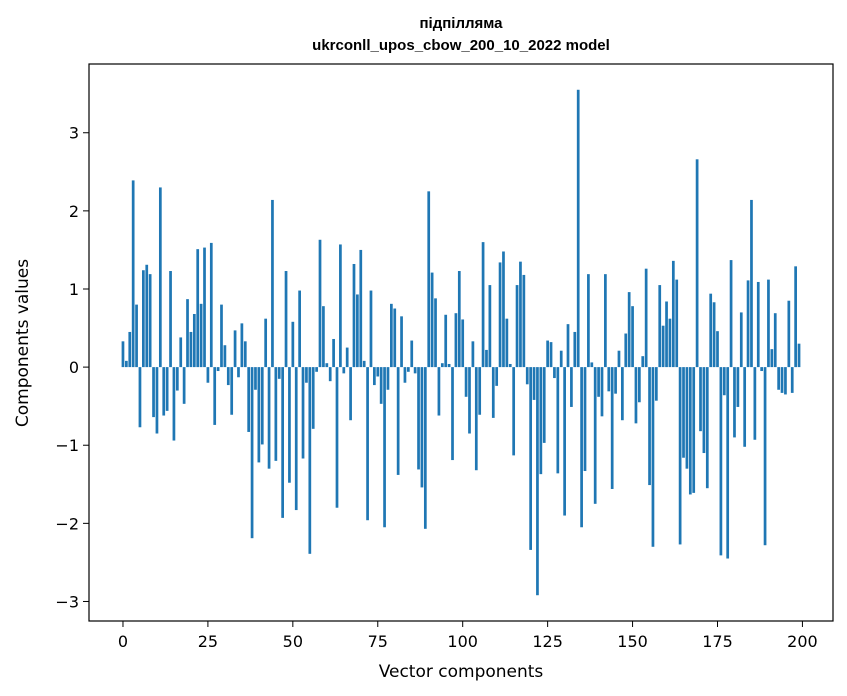  I want to click on x-axis-label: Vector components, so click(461, 672).